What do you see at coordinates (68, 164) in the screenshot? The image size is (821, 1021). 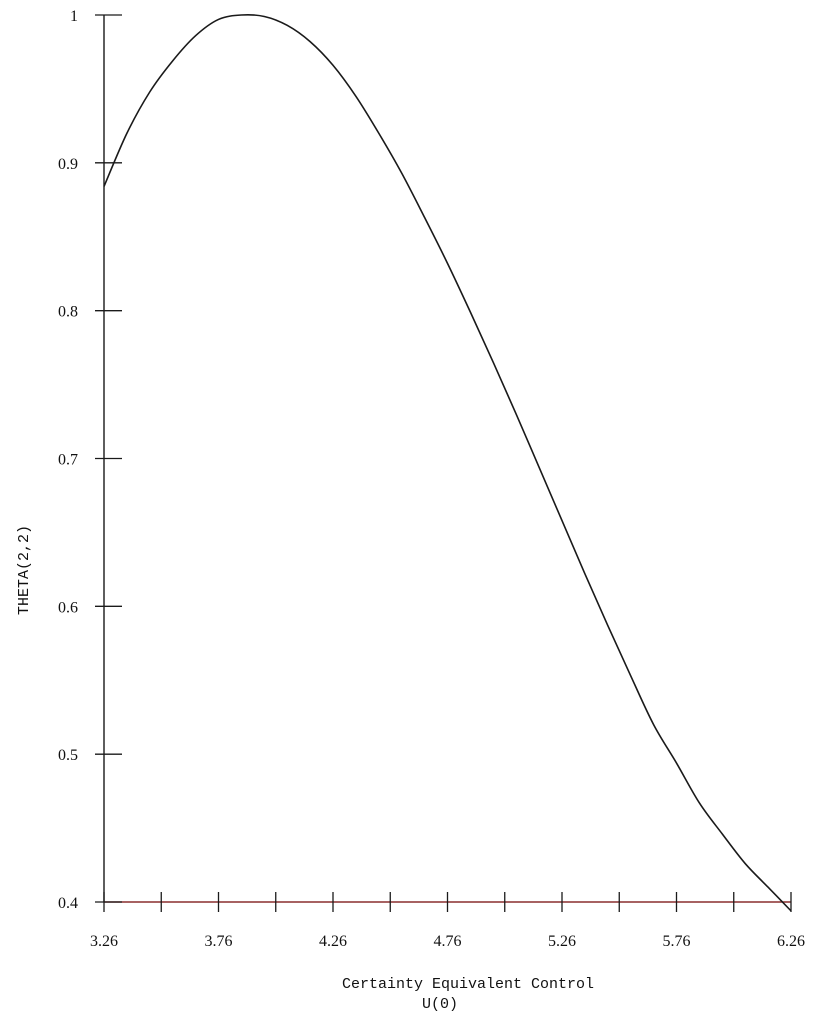 I see `y-tick-label: 0.9` at bounding box center [68, 164].